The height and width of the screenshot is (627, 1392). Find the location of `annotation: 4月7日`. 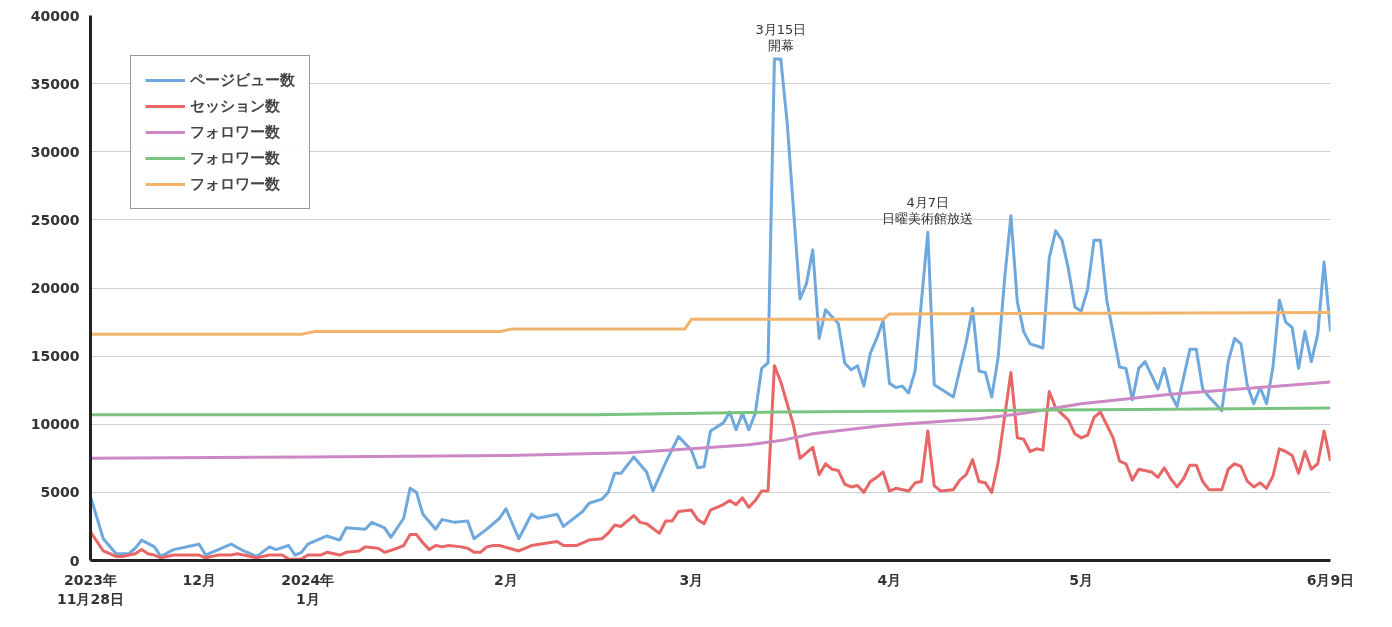

annotation: 4月7日 is located at coordinates (928, 203).